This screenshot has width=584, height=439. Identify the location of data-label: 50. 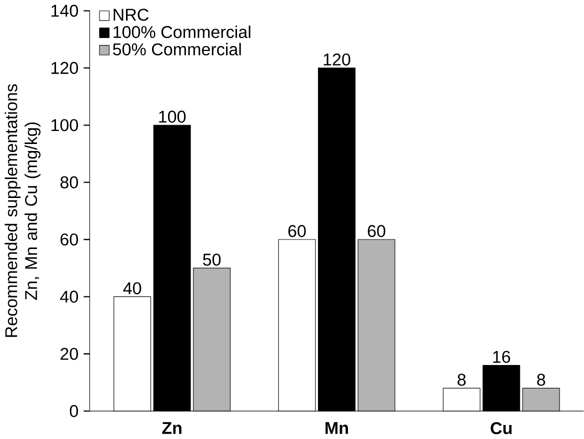
(212, 260).